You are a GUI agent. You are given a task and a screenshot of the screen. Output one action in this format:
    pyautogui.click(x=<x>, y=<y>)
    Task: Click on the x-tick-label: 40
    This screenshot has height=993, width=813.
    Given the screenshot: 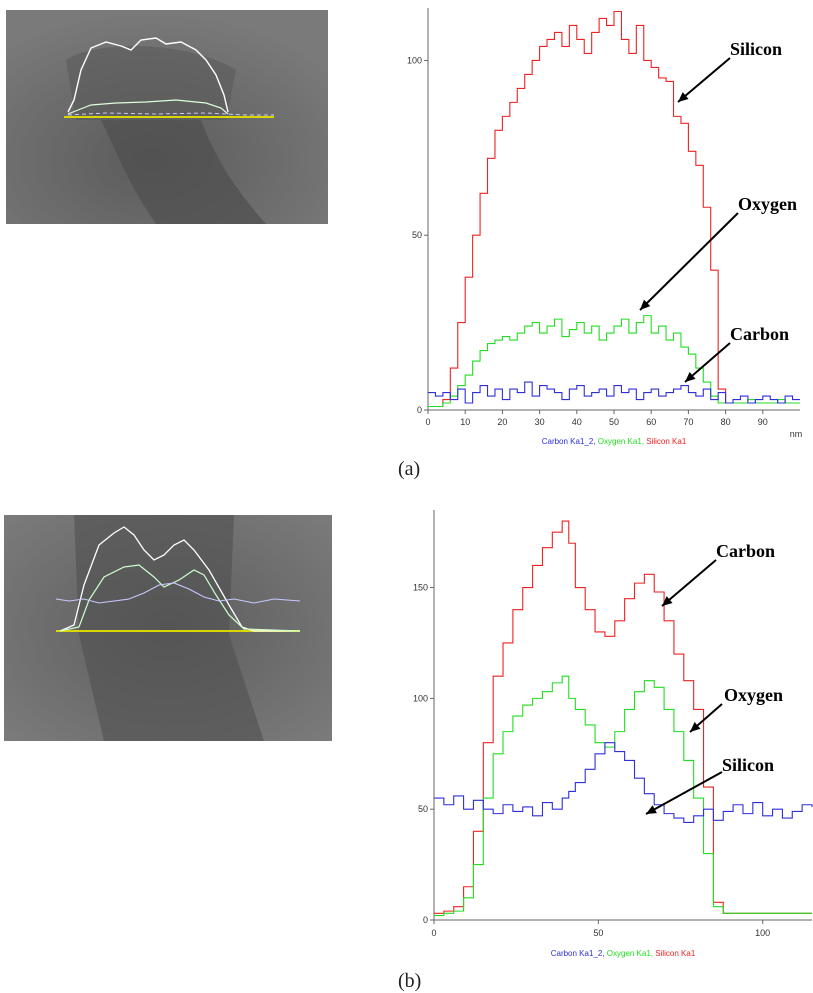 What is the action you would take?
    pyautogui.click(x=577, y=422)
    